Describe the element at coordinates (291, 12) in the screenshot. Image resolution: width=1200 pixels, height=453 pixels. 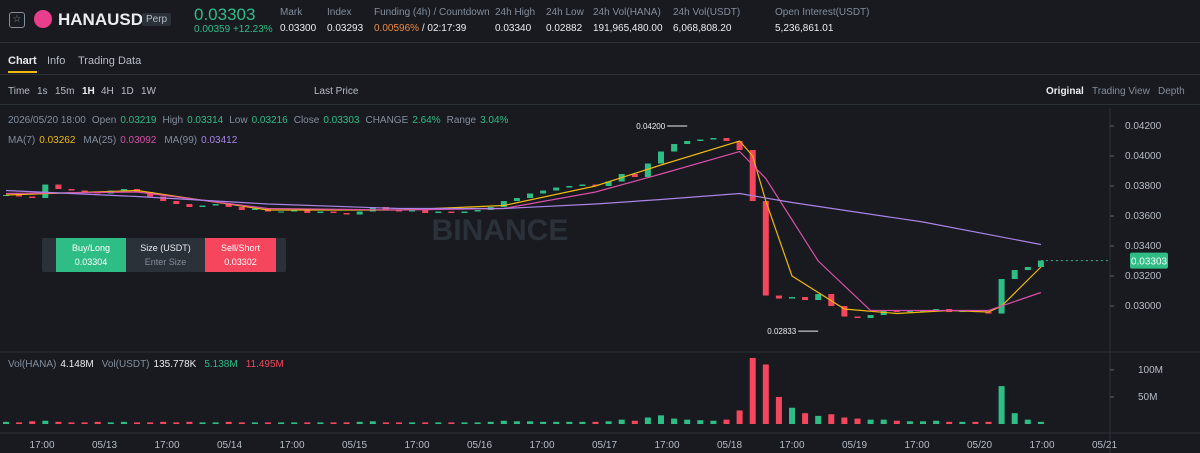
I see `stat-label: Mark` at that location.